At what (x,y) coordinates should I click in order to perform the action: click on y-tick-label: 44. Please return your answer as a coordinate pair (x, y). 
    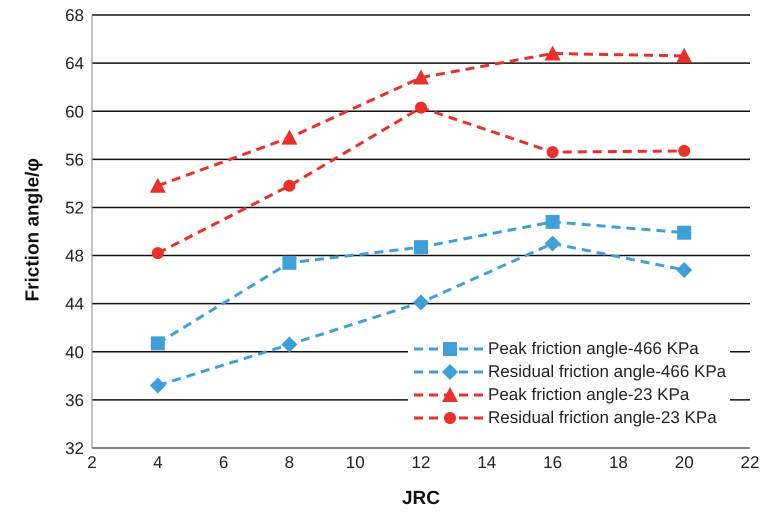
    Looking at the image, I should click on (74, 304).